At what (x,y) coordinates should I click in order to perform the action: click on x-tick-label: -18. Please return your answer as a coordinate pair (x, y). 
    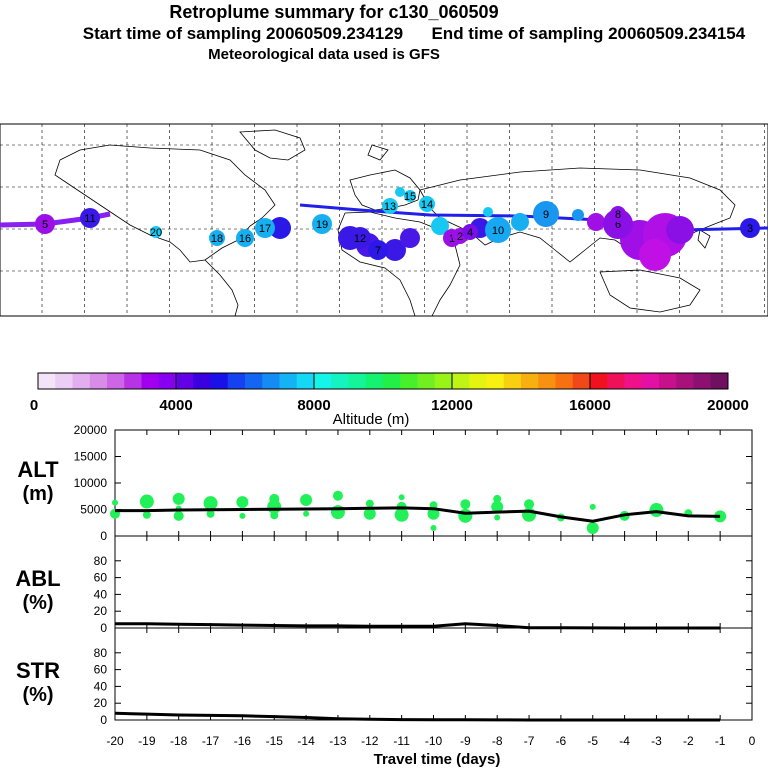
    Looking at the image, I should click on (179, 741).